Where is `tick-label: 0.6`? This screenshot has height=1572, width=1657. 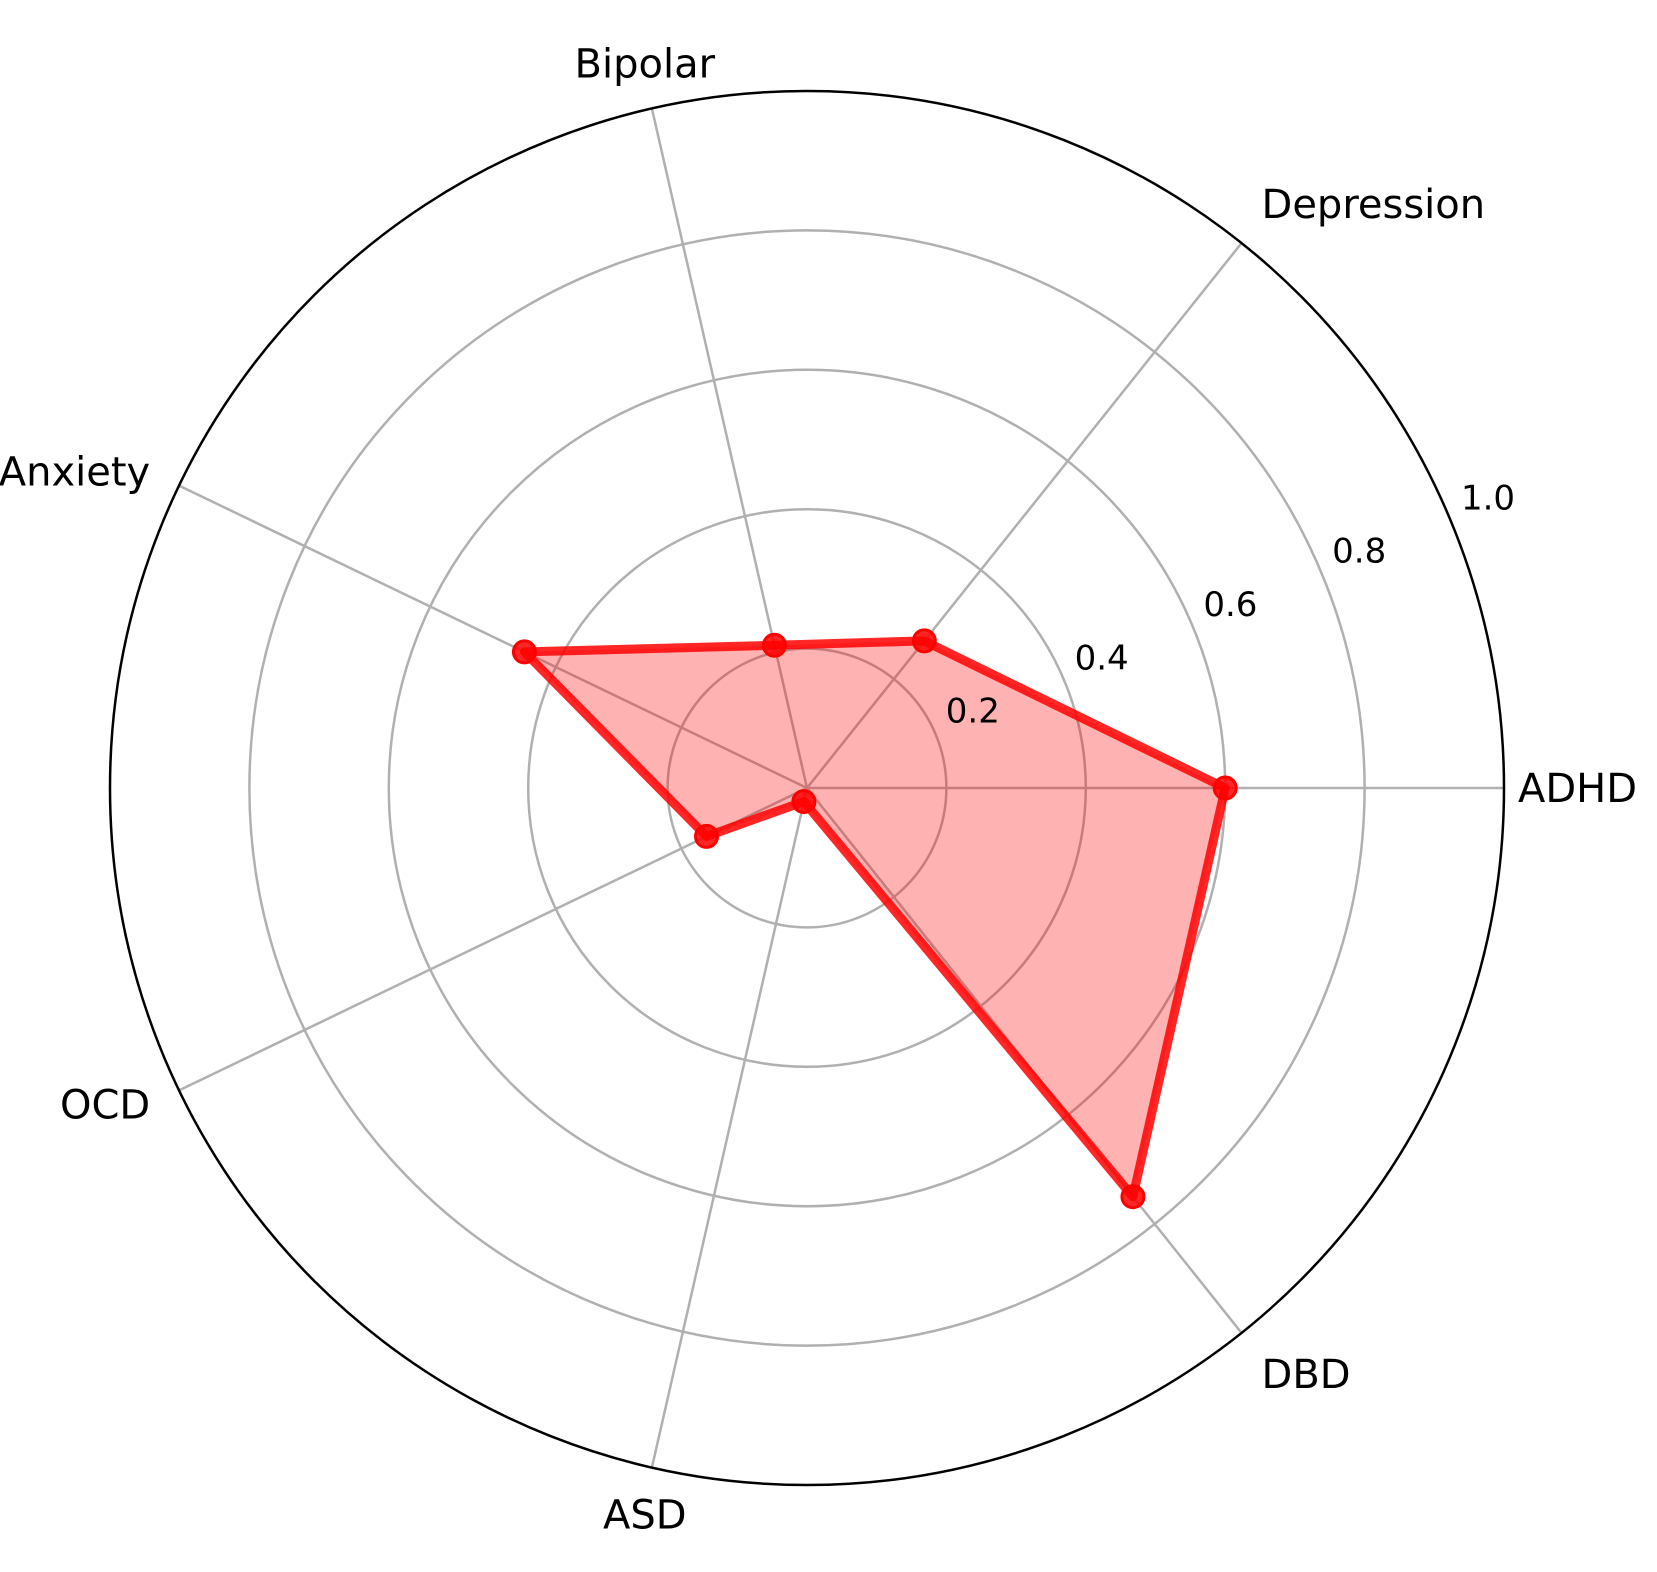
tick-label: 0.6 is located at coordinates (1230, 605).